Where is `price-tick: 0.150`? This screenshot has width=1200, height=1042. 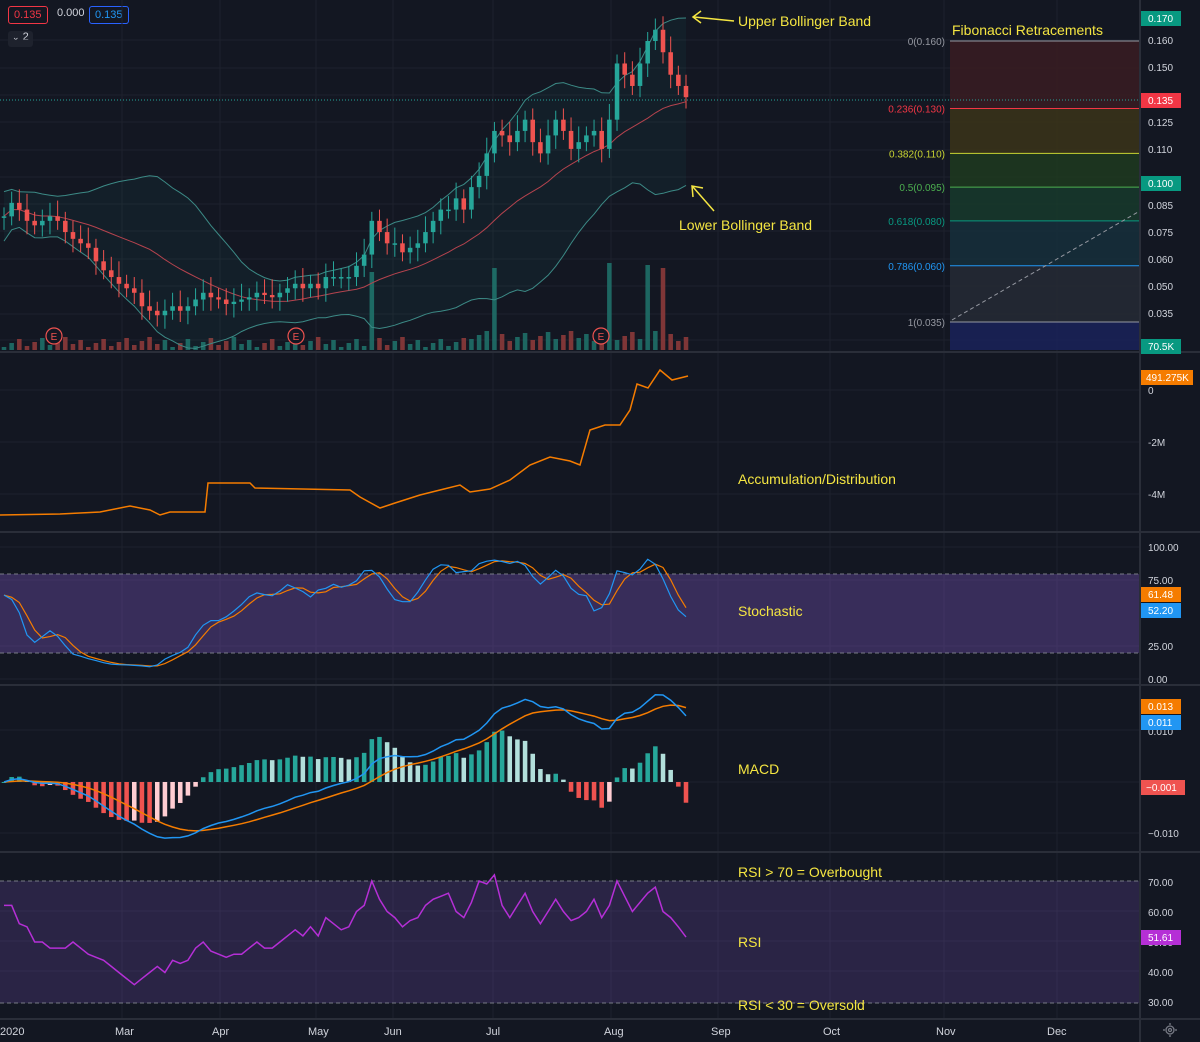 price-tick: 0.150 is located at coordinates (1160, 68).